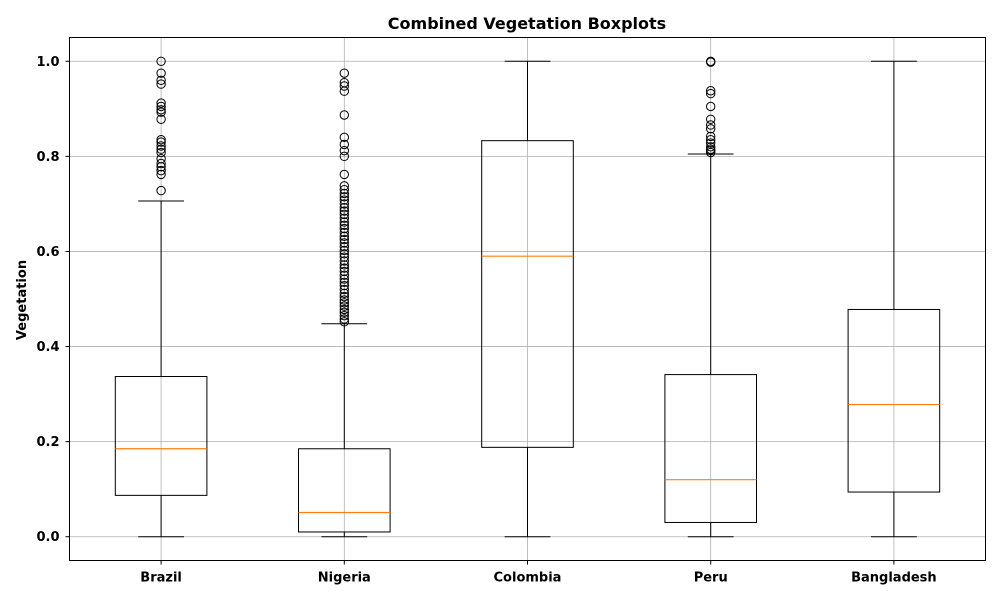 Image resolution: width=1000 pixels, height=600 pixels. Describe the element at coordinates (47, 62) in the screenshot. I see `y-tick-label: 1.0` at that location.